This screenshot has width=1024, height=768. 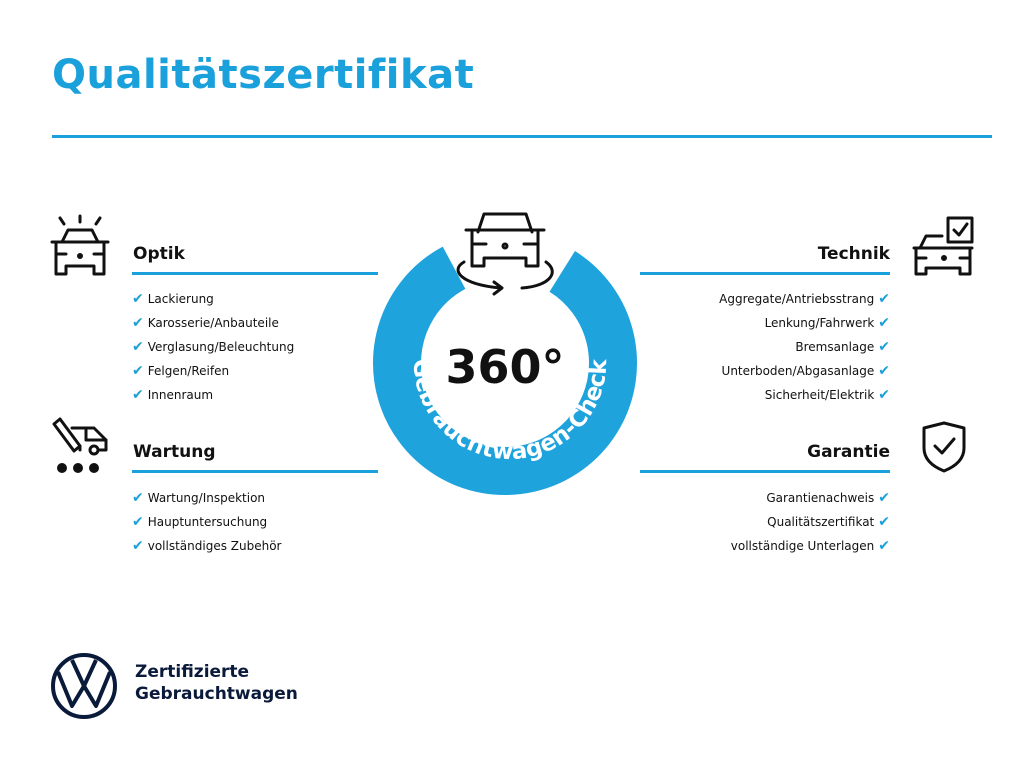 I want to click on list-item: ✔ Innenraum, so click(x=173, y=395).